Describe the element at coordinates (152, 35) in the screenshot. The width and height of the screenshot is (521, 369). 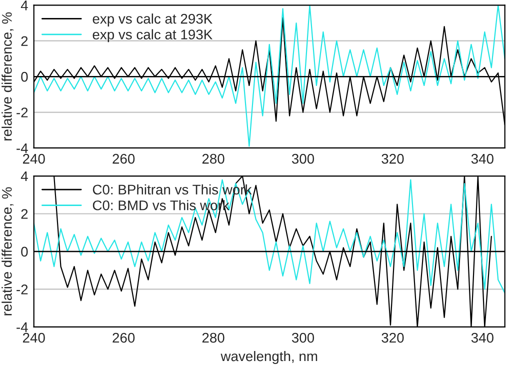
I see `legend-label: exp vs calc at 193K` at that location.